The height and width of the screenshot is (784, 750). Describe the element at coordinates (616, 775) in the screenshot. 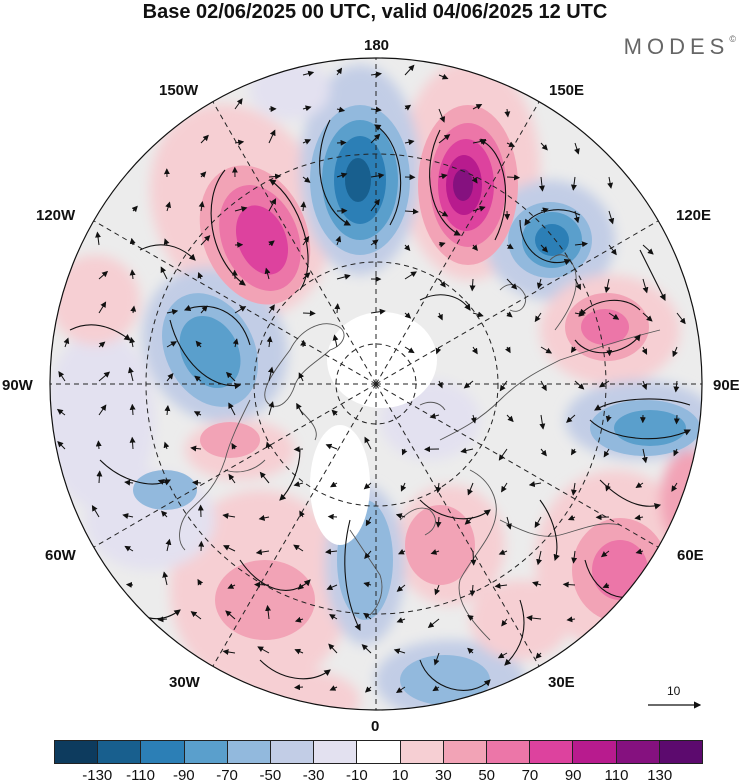

I see `colorbar-tick-label: 110` at that location.